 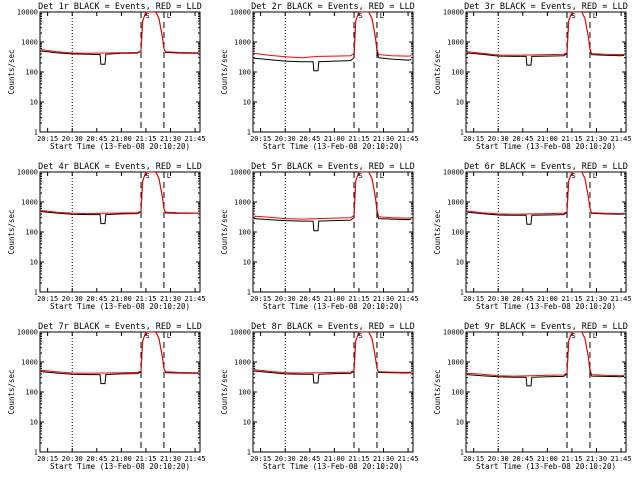 I want to click on chart-title: Det 8r BLACK = Events, RED = LLD, so click(x=333, y=327).